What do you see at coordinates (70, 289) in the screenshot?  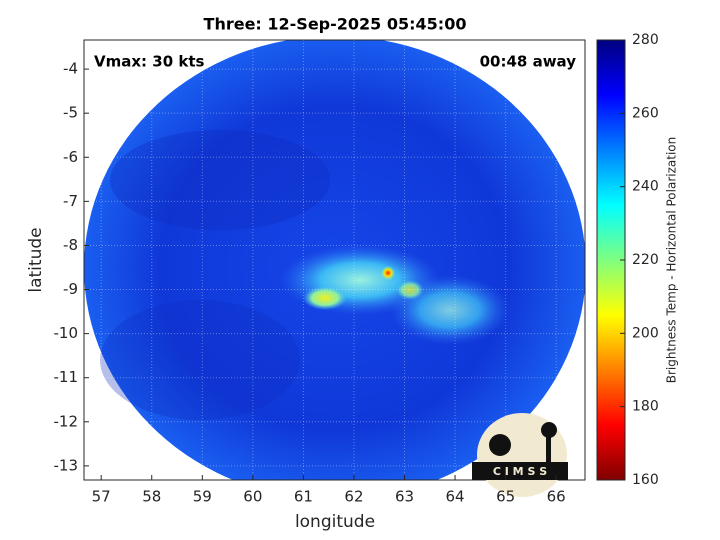 I see `y-tick-label: -9` at bounding box center [70, 289].